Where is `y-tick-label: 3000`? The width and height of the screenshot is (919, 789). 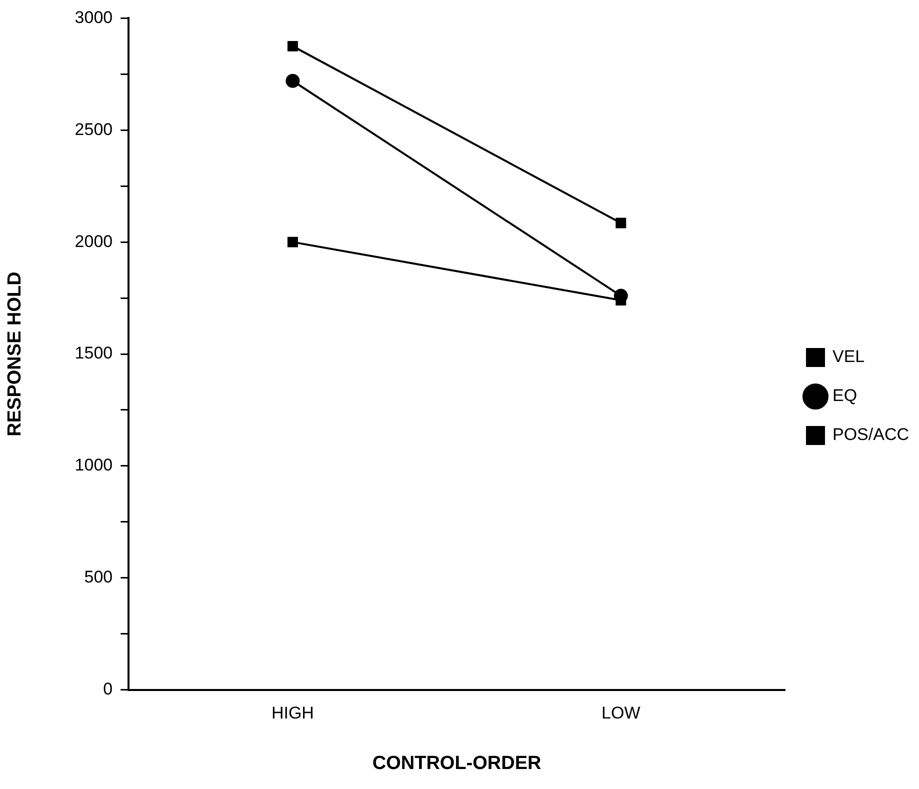
y-tick-label: 3000 is located at coordinates (93, 17).